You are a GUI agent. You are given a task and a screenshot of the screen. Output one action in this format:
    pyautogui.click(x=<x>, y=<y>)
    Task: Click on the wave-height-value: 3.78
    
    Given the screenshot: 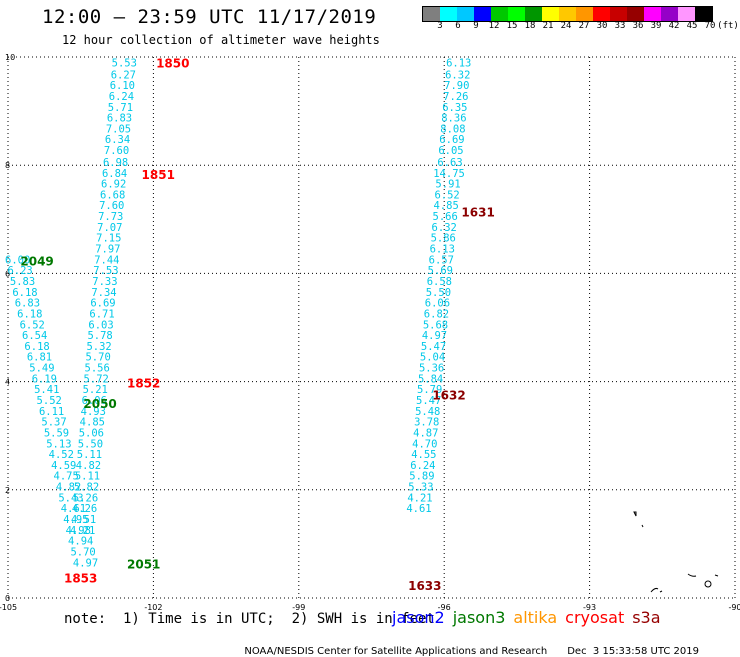 What is the action you would take?
    pyautogui.click(x=426, y=423)
    